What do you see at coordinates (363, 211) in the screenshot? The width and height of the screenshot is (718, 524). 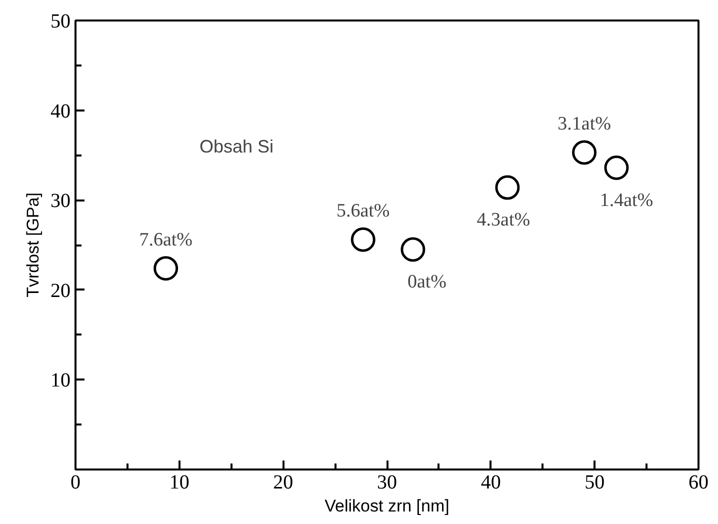 I see `annotation: 5.6at%` at bounding box center [363, 211].